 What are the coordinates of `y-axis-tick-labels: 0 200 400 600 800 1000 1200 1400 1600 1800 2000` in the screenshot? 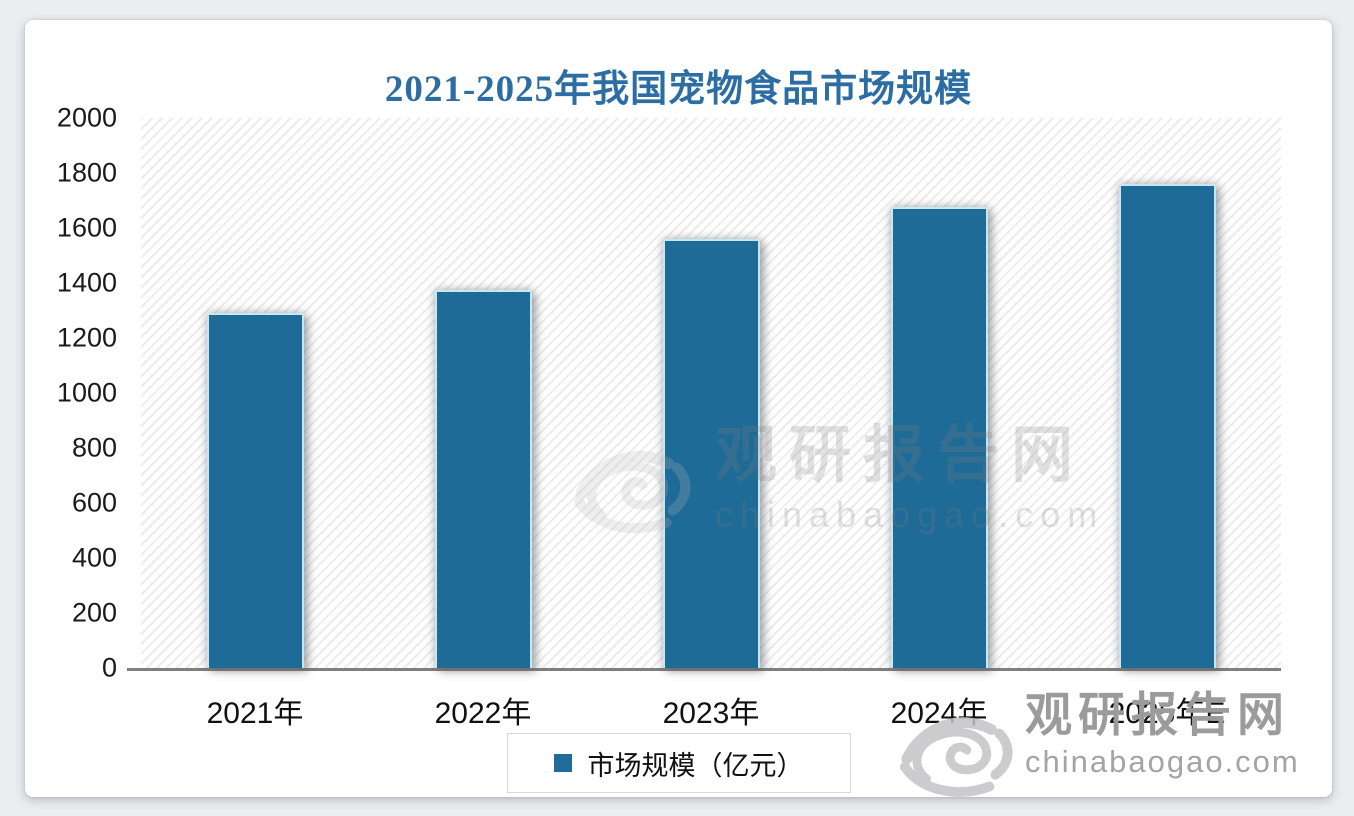 It's located at (71, 393).